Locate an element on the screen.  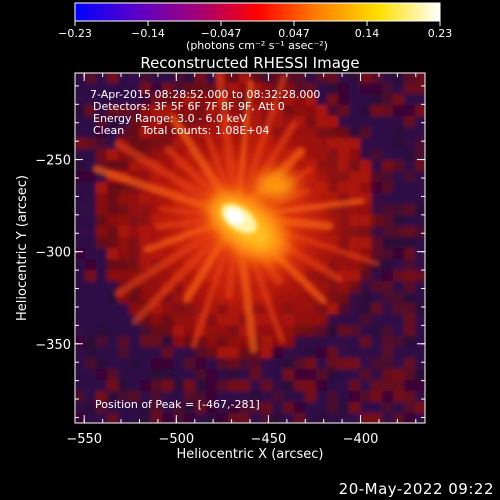
annotation-detectors: Detectors: 3F 5F 6F 7F 8F 9F, Att 0 is located at coordinates (189, 106).